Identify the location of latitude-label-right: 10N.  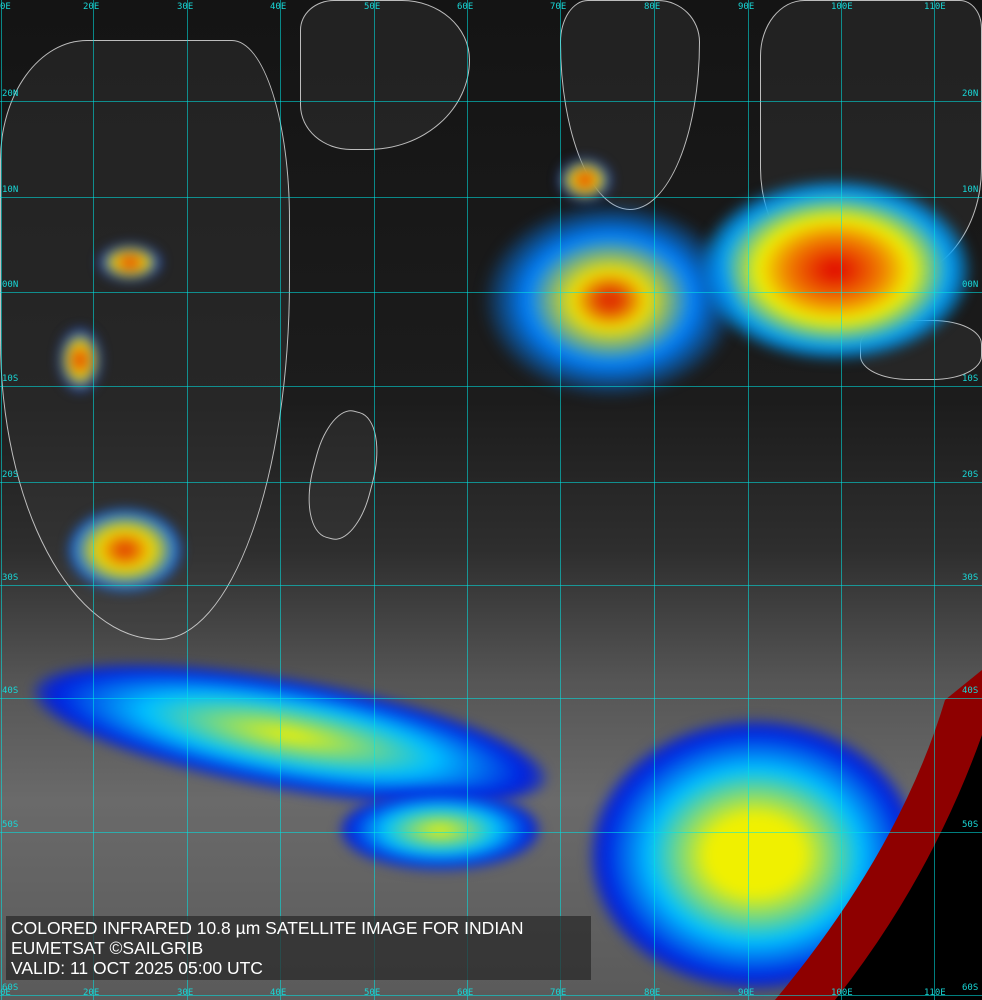
(970, 190).